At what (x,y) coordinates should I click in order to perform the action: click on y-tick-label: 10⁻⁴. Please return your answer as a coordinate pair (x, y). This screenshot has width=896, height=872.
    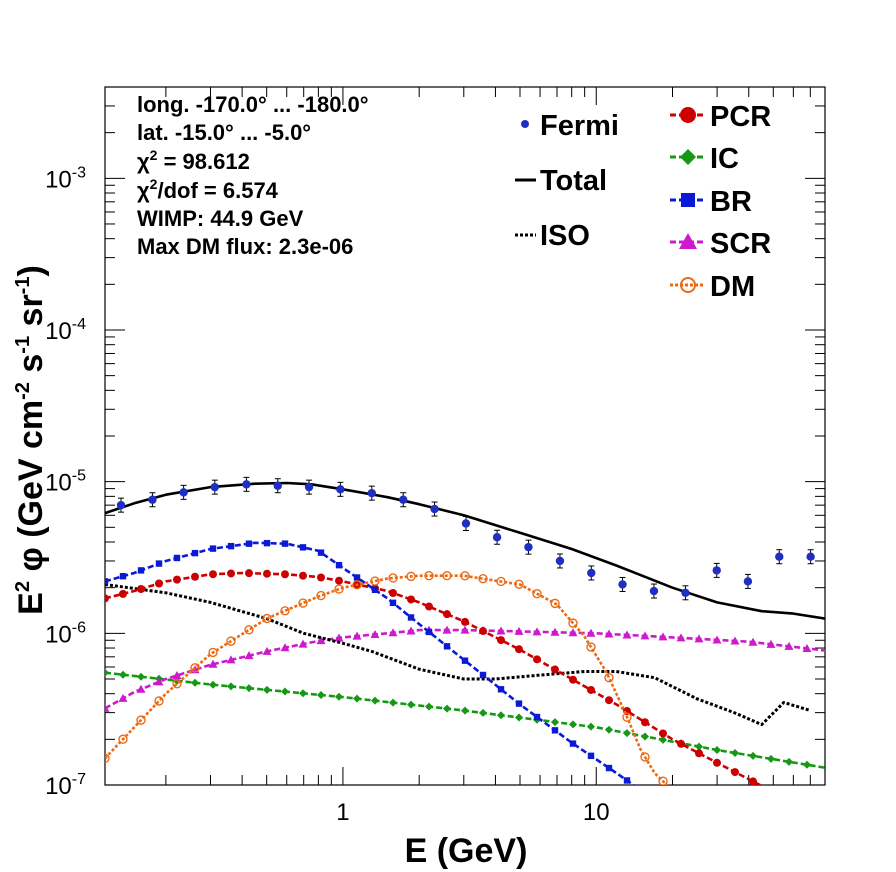
    Looking at the image, I should click on (65, 330).